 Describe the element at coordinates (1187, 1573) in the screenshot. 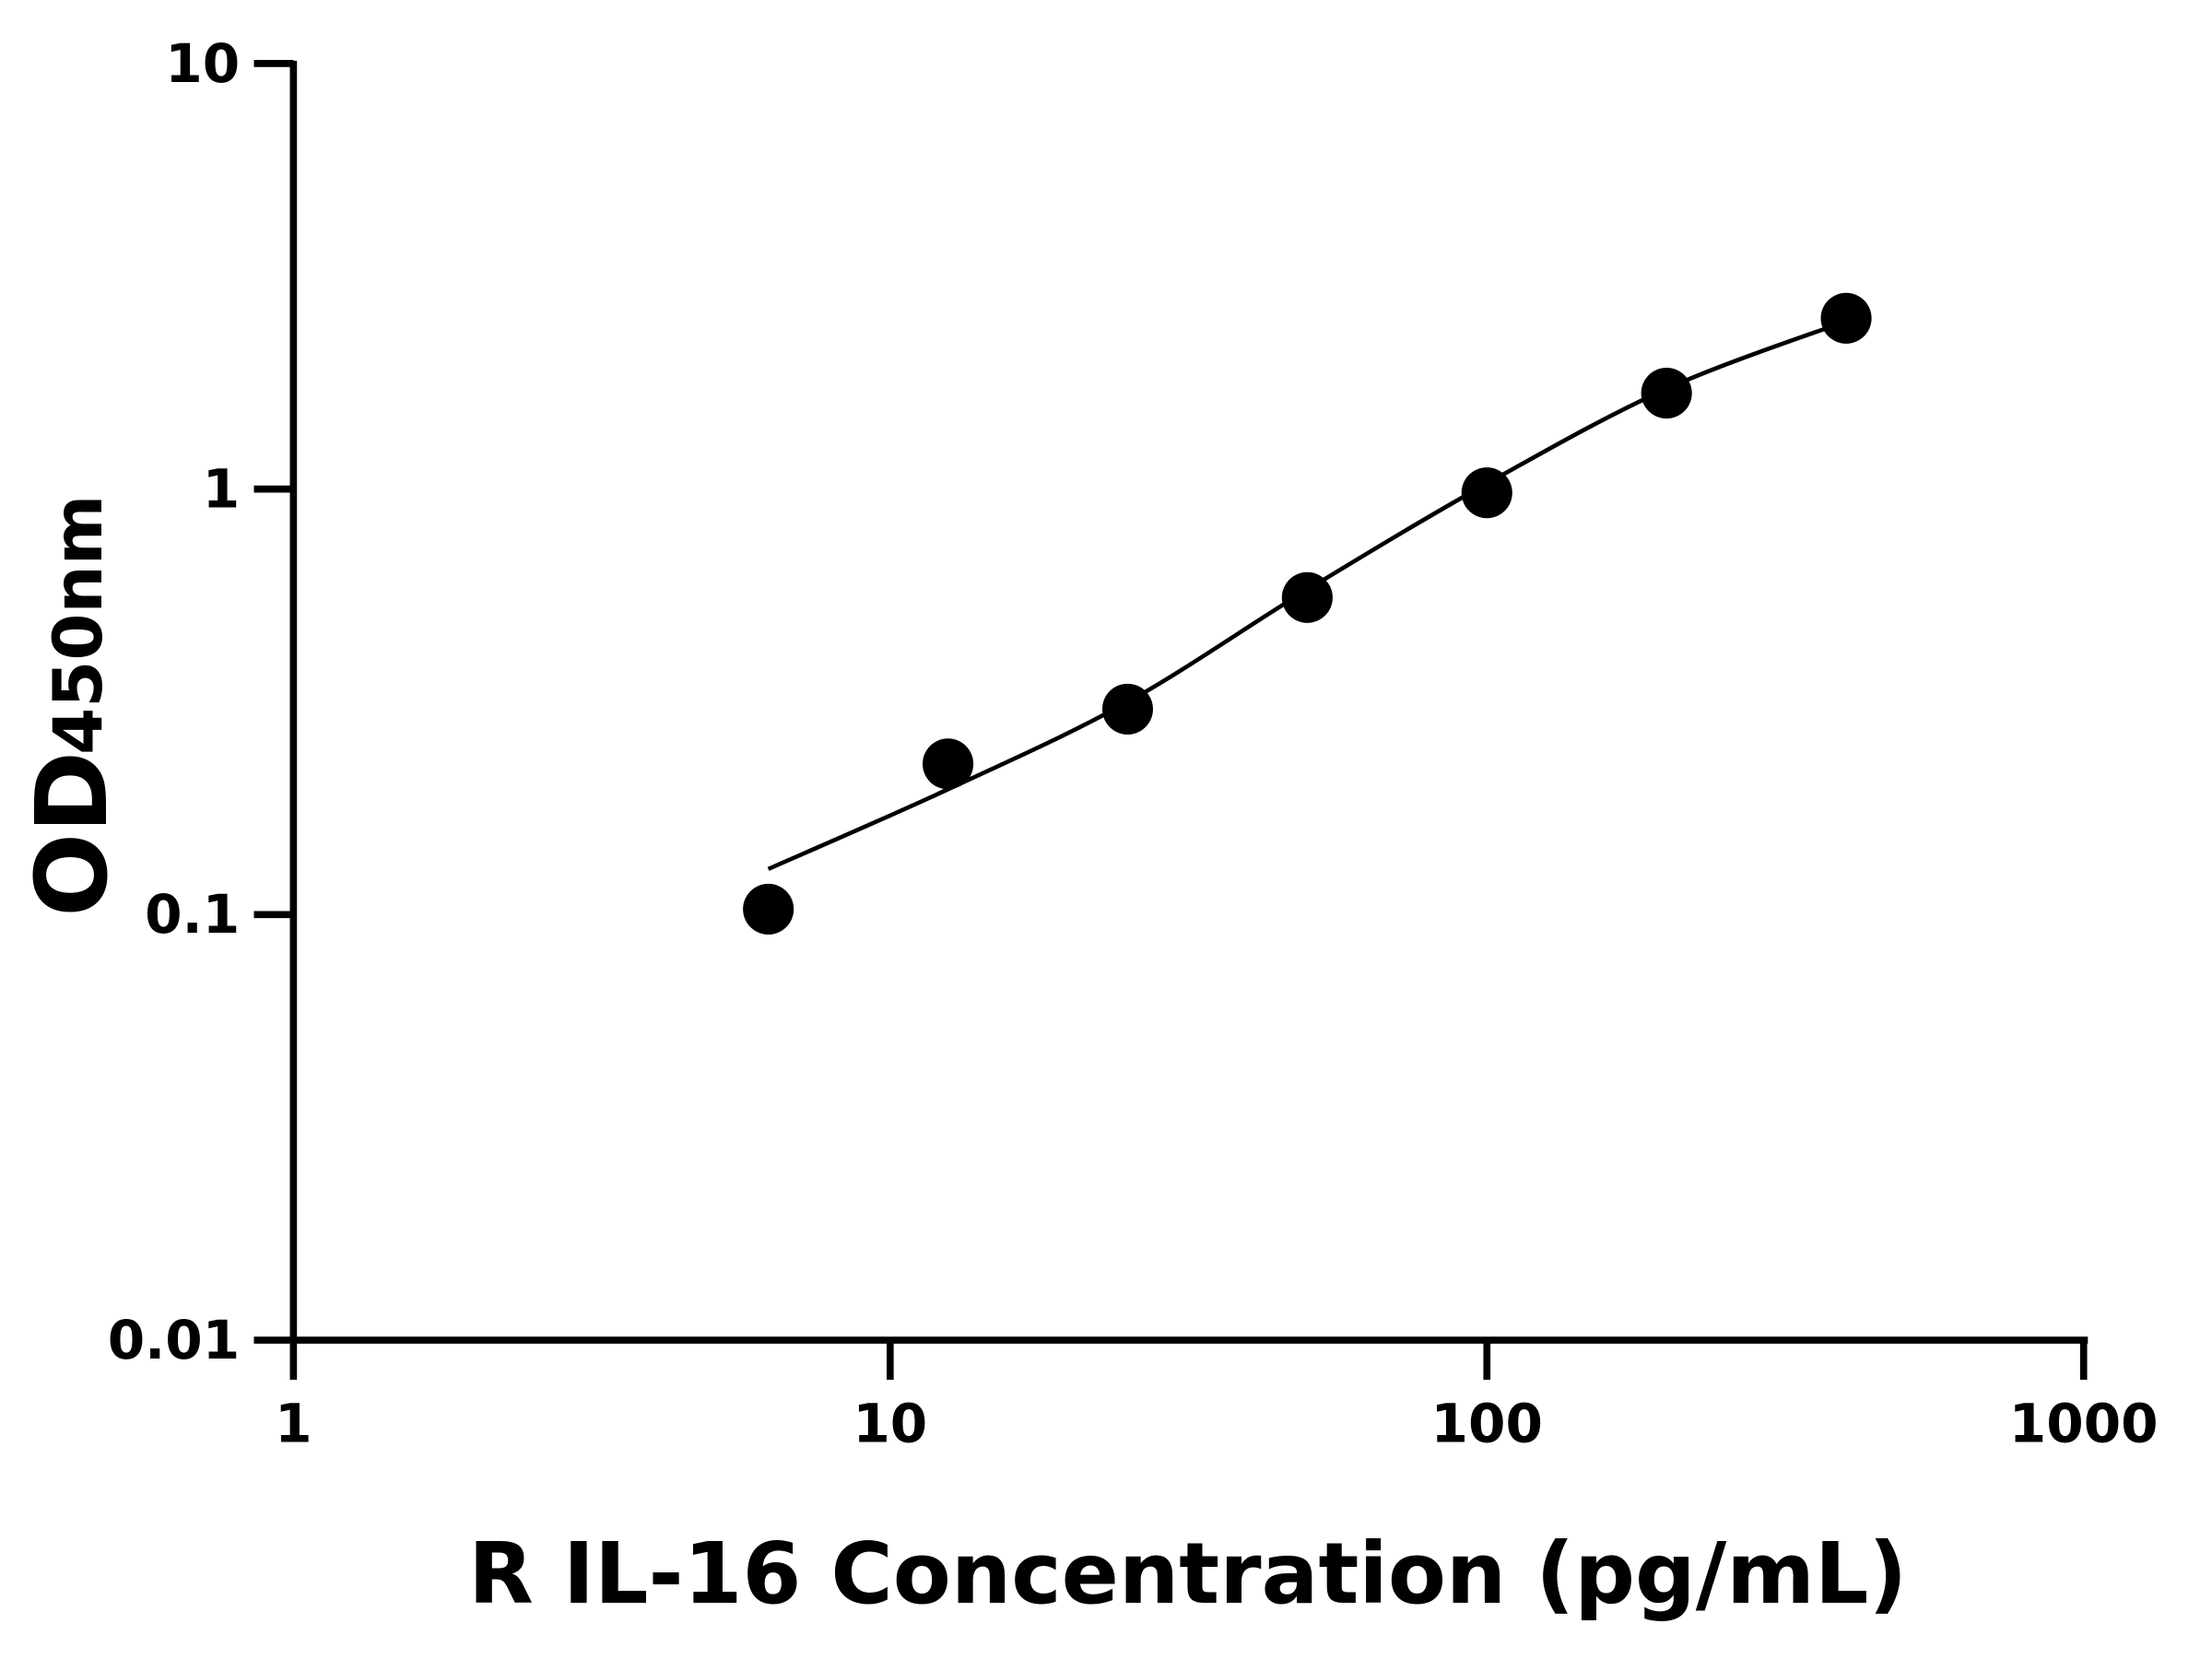

I see `x-axis-label: R IL-16 Concentration (pg/mL)` at that location.